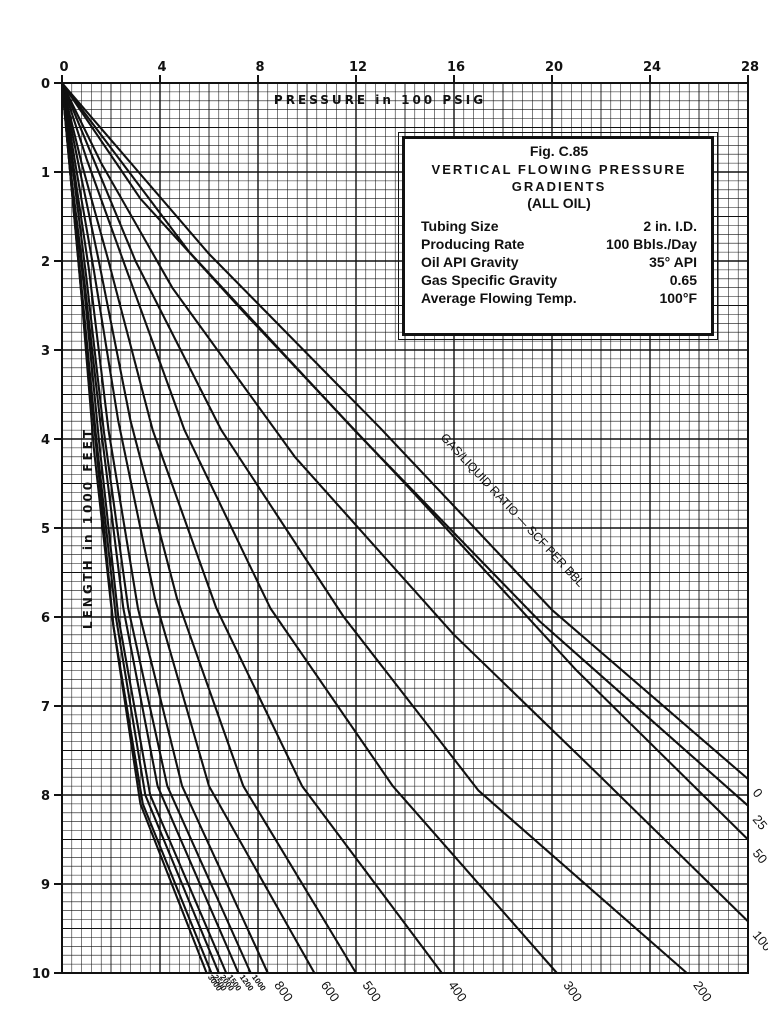  What do you see at coordinates (358, 67) in the screenshot?
I see `x-tick-label: 12` at bounding box center [358, 67].